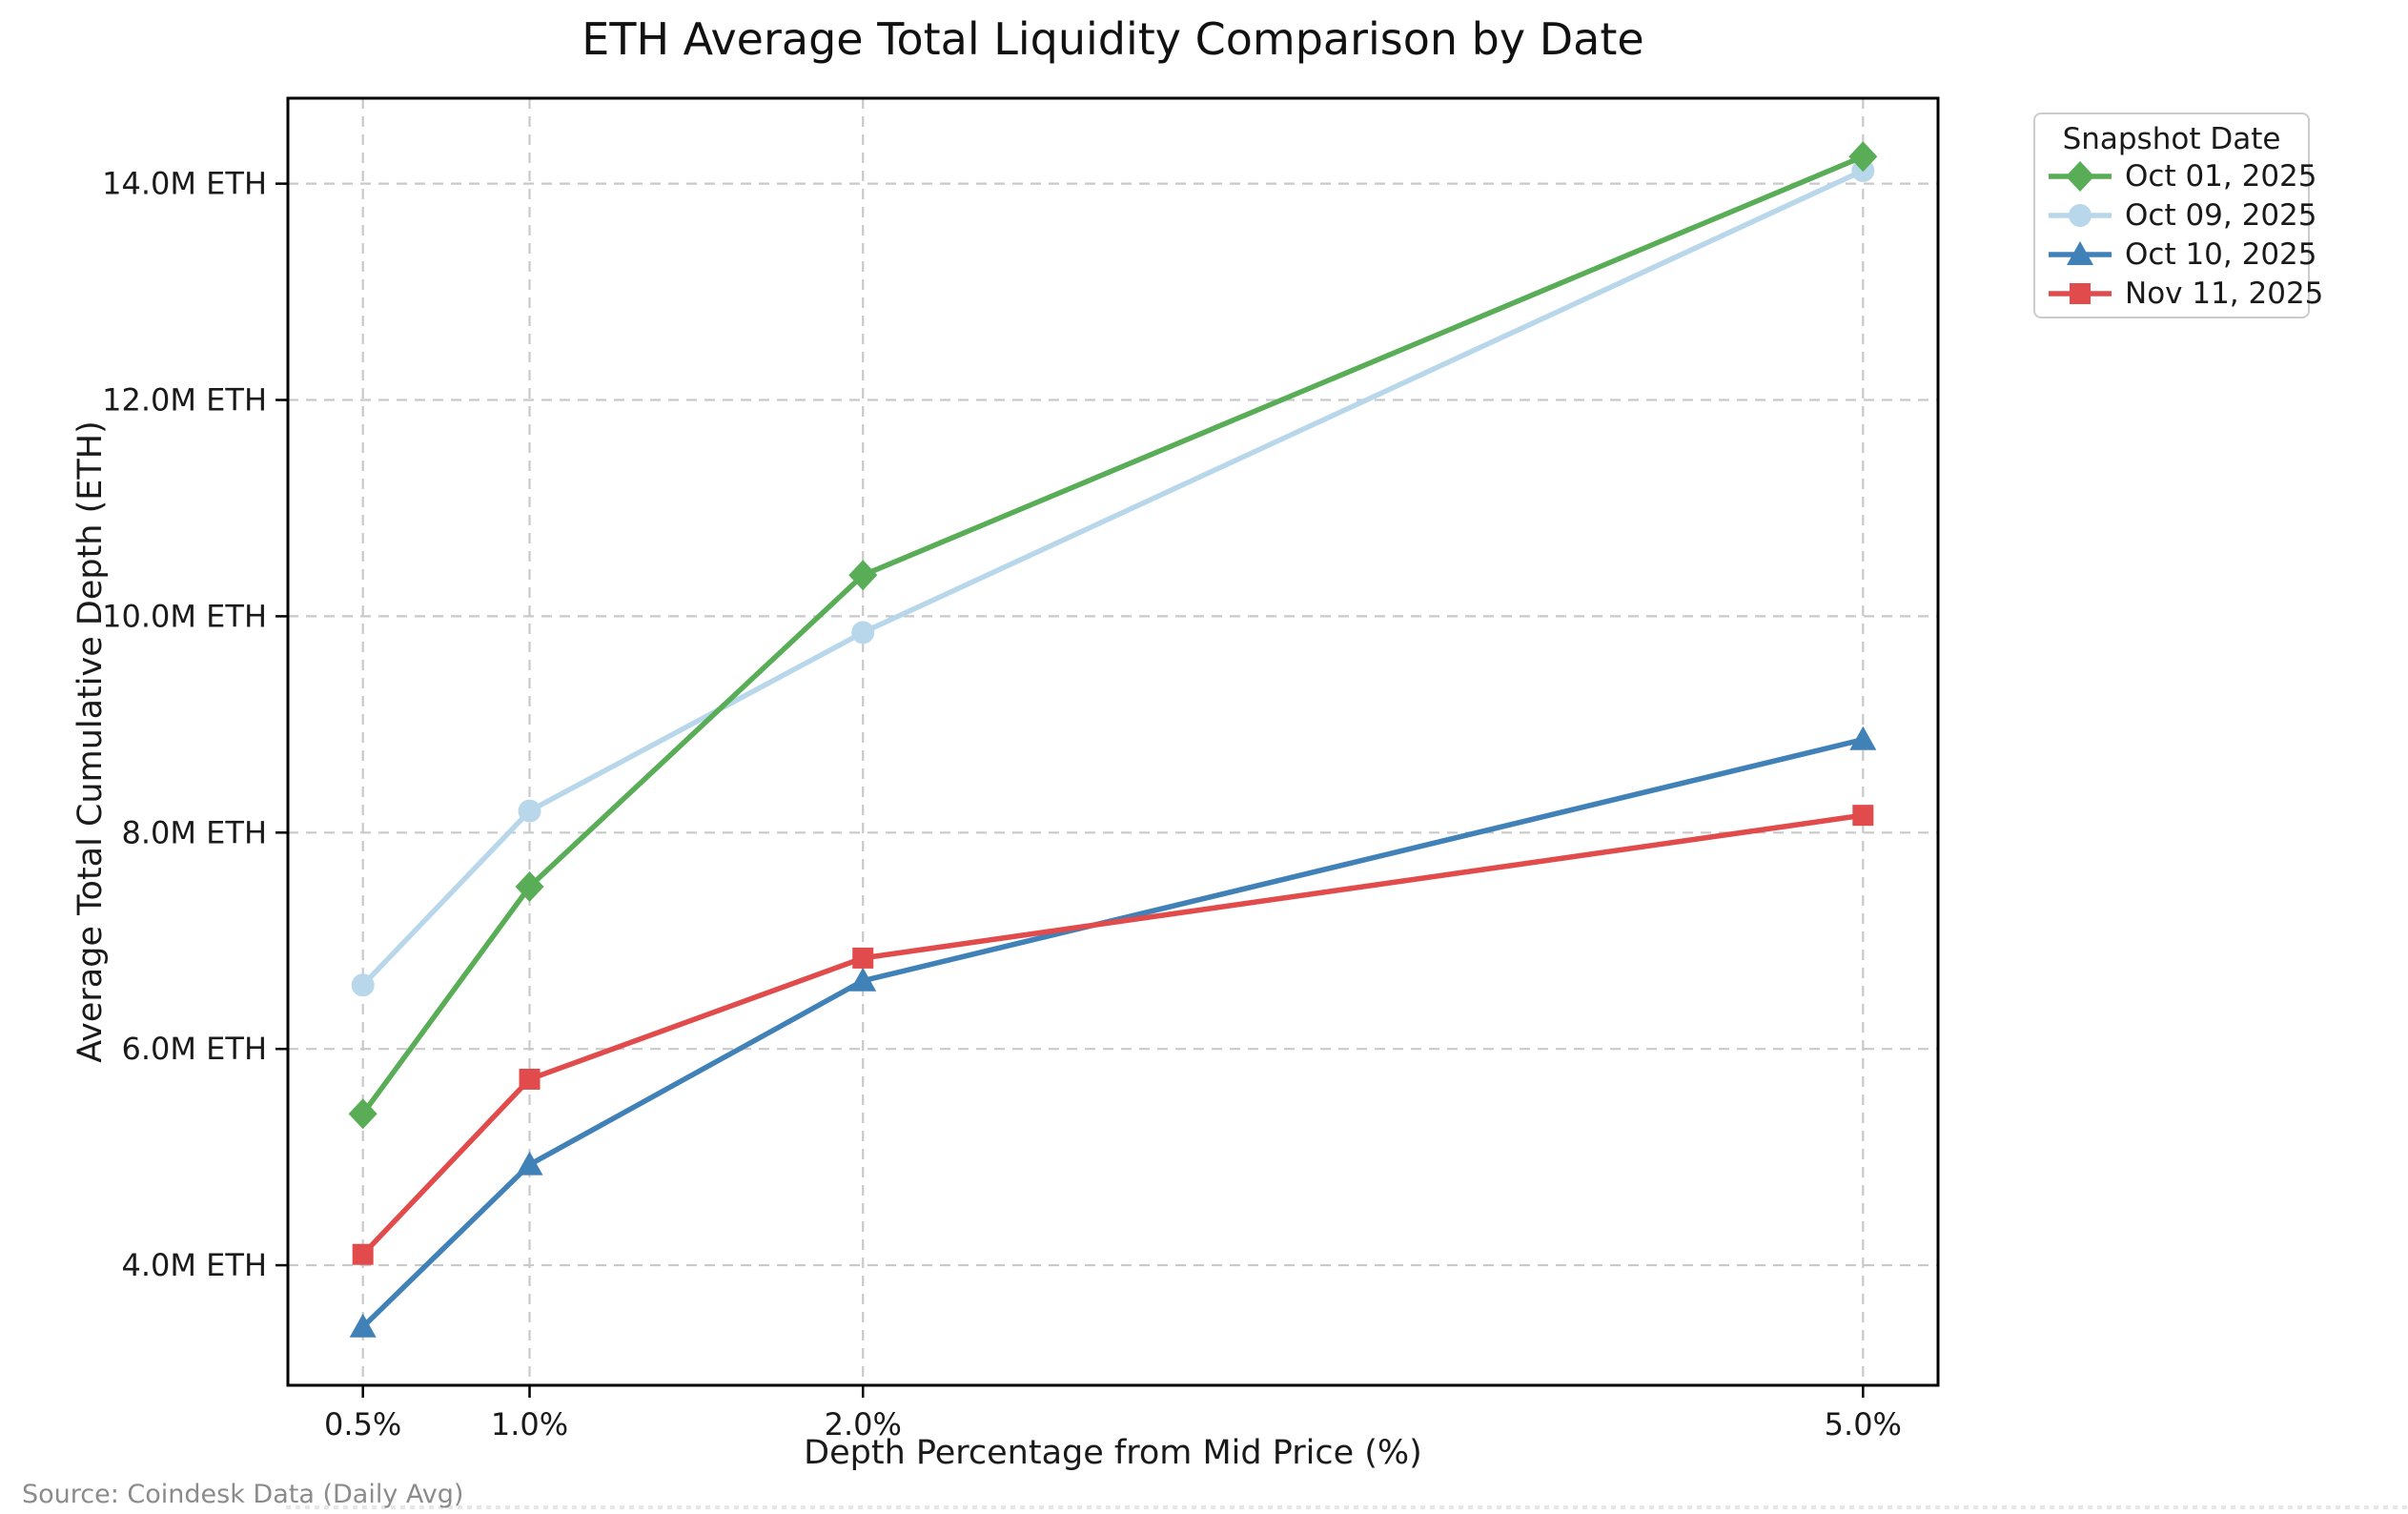 This screenshot has width=2408, height=1514. I want to click on x-axis-label: Depth Percentage from Mid Price (%), so click(1113, 1453).